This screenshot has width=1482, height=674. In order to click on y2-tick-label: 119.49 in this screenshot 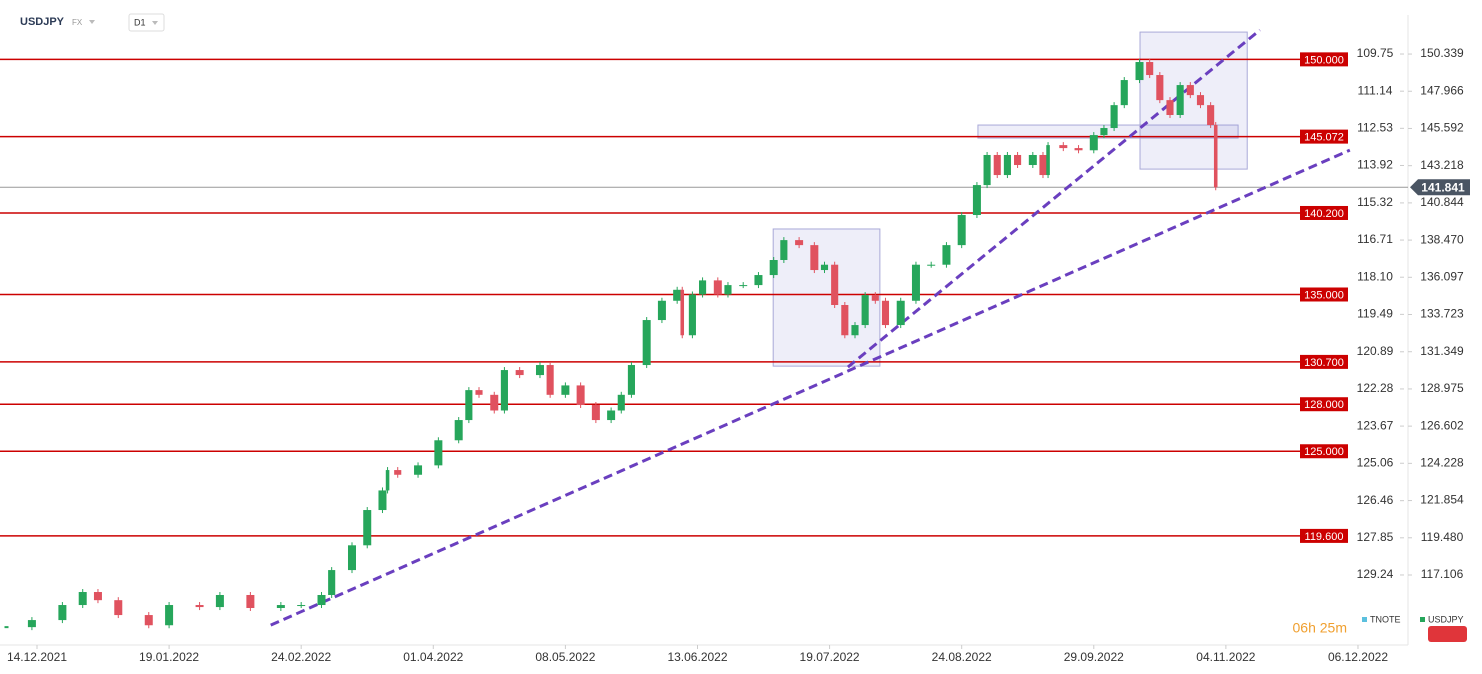, I will do `click(1375, 314)`.